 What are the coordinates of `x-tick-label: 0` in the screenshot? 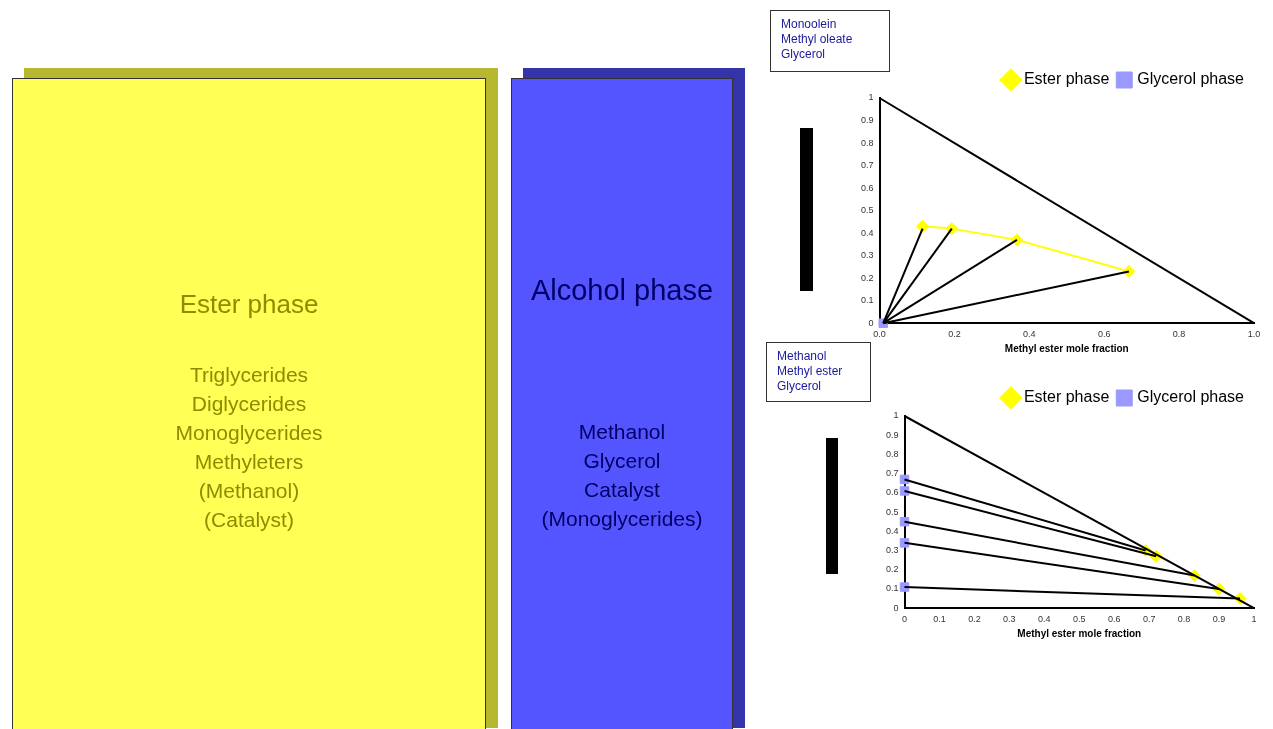 It's located at (905, 619).